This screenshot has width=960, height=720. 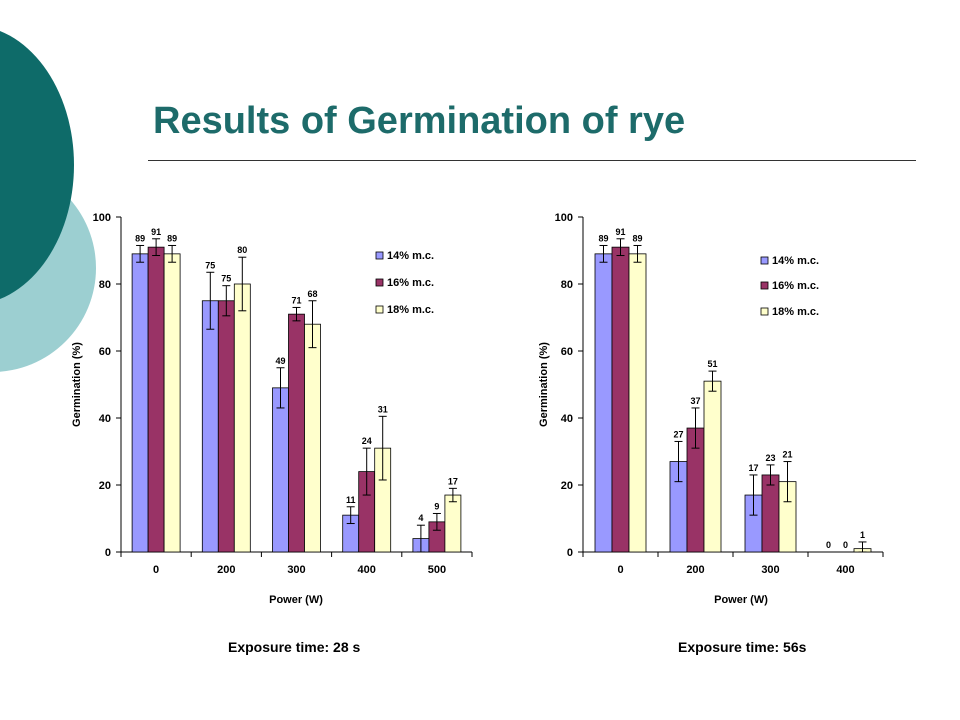 What do you see at coordinates (242, 250) in the screenshot?
I see `data-label: 80` at bounding box center [242, 250].